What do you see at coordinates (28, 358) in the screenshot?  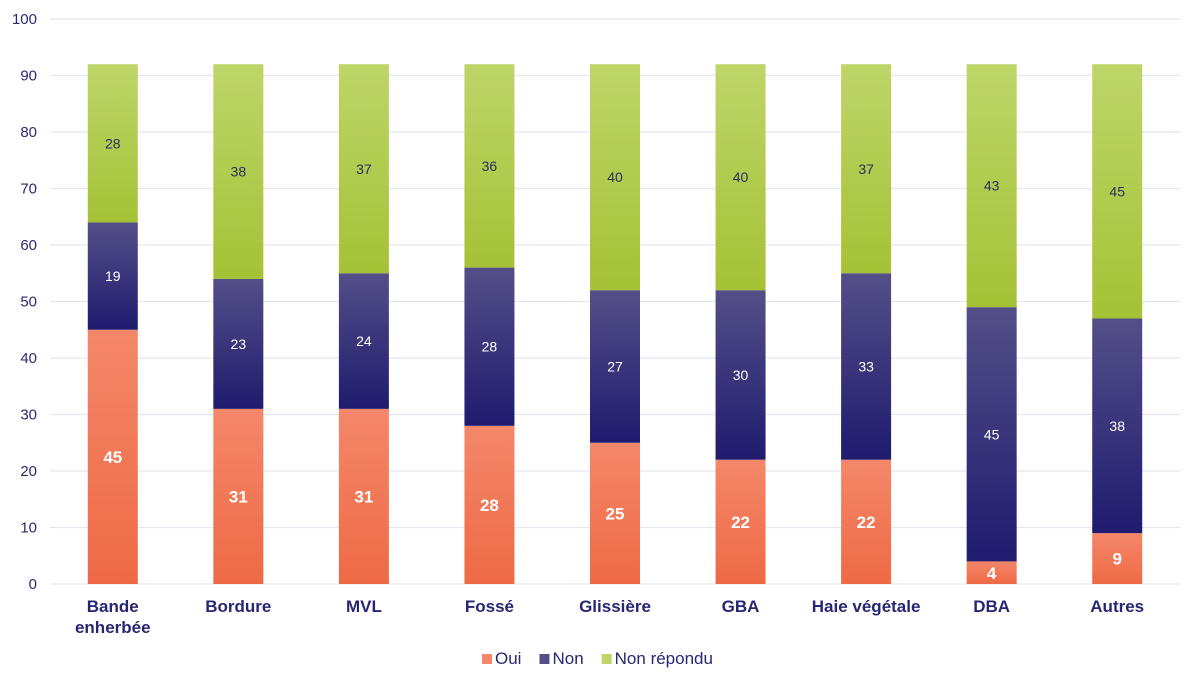 I see `y-tick-label: 40` at bounding box center [28, 358].